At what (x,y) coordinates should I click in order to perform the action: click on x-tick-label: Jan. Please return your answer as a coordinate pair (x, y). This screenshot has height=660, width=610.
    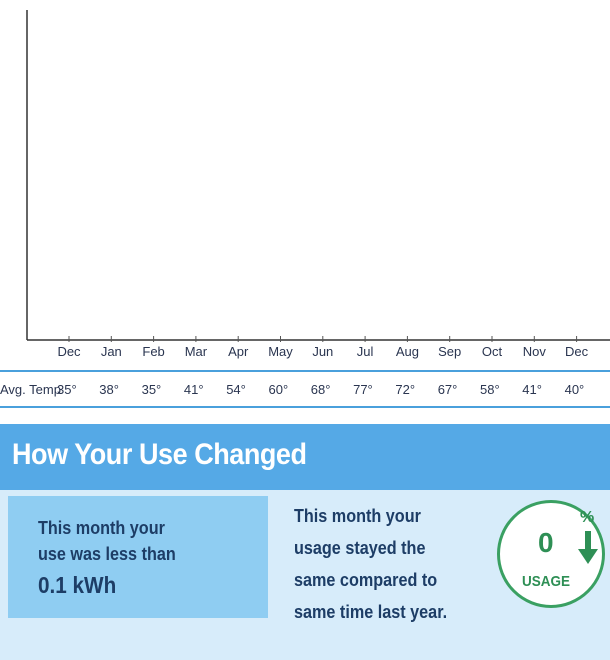
    Looking at the image, I should click on (111, 351).